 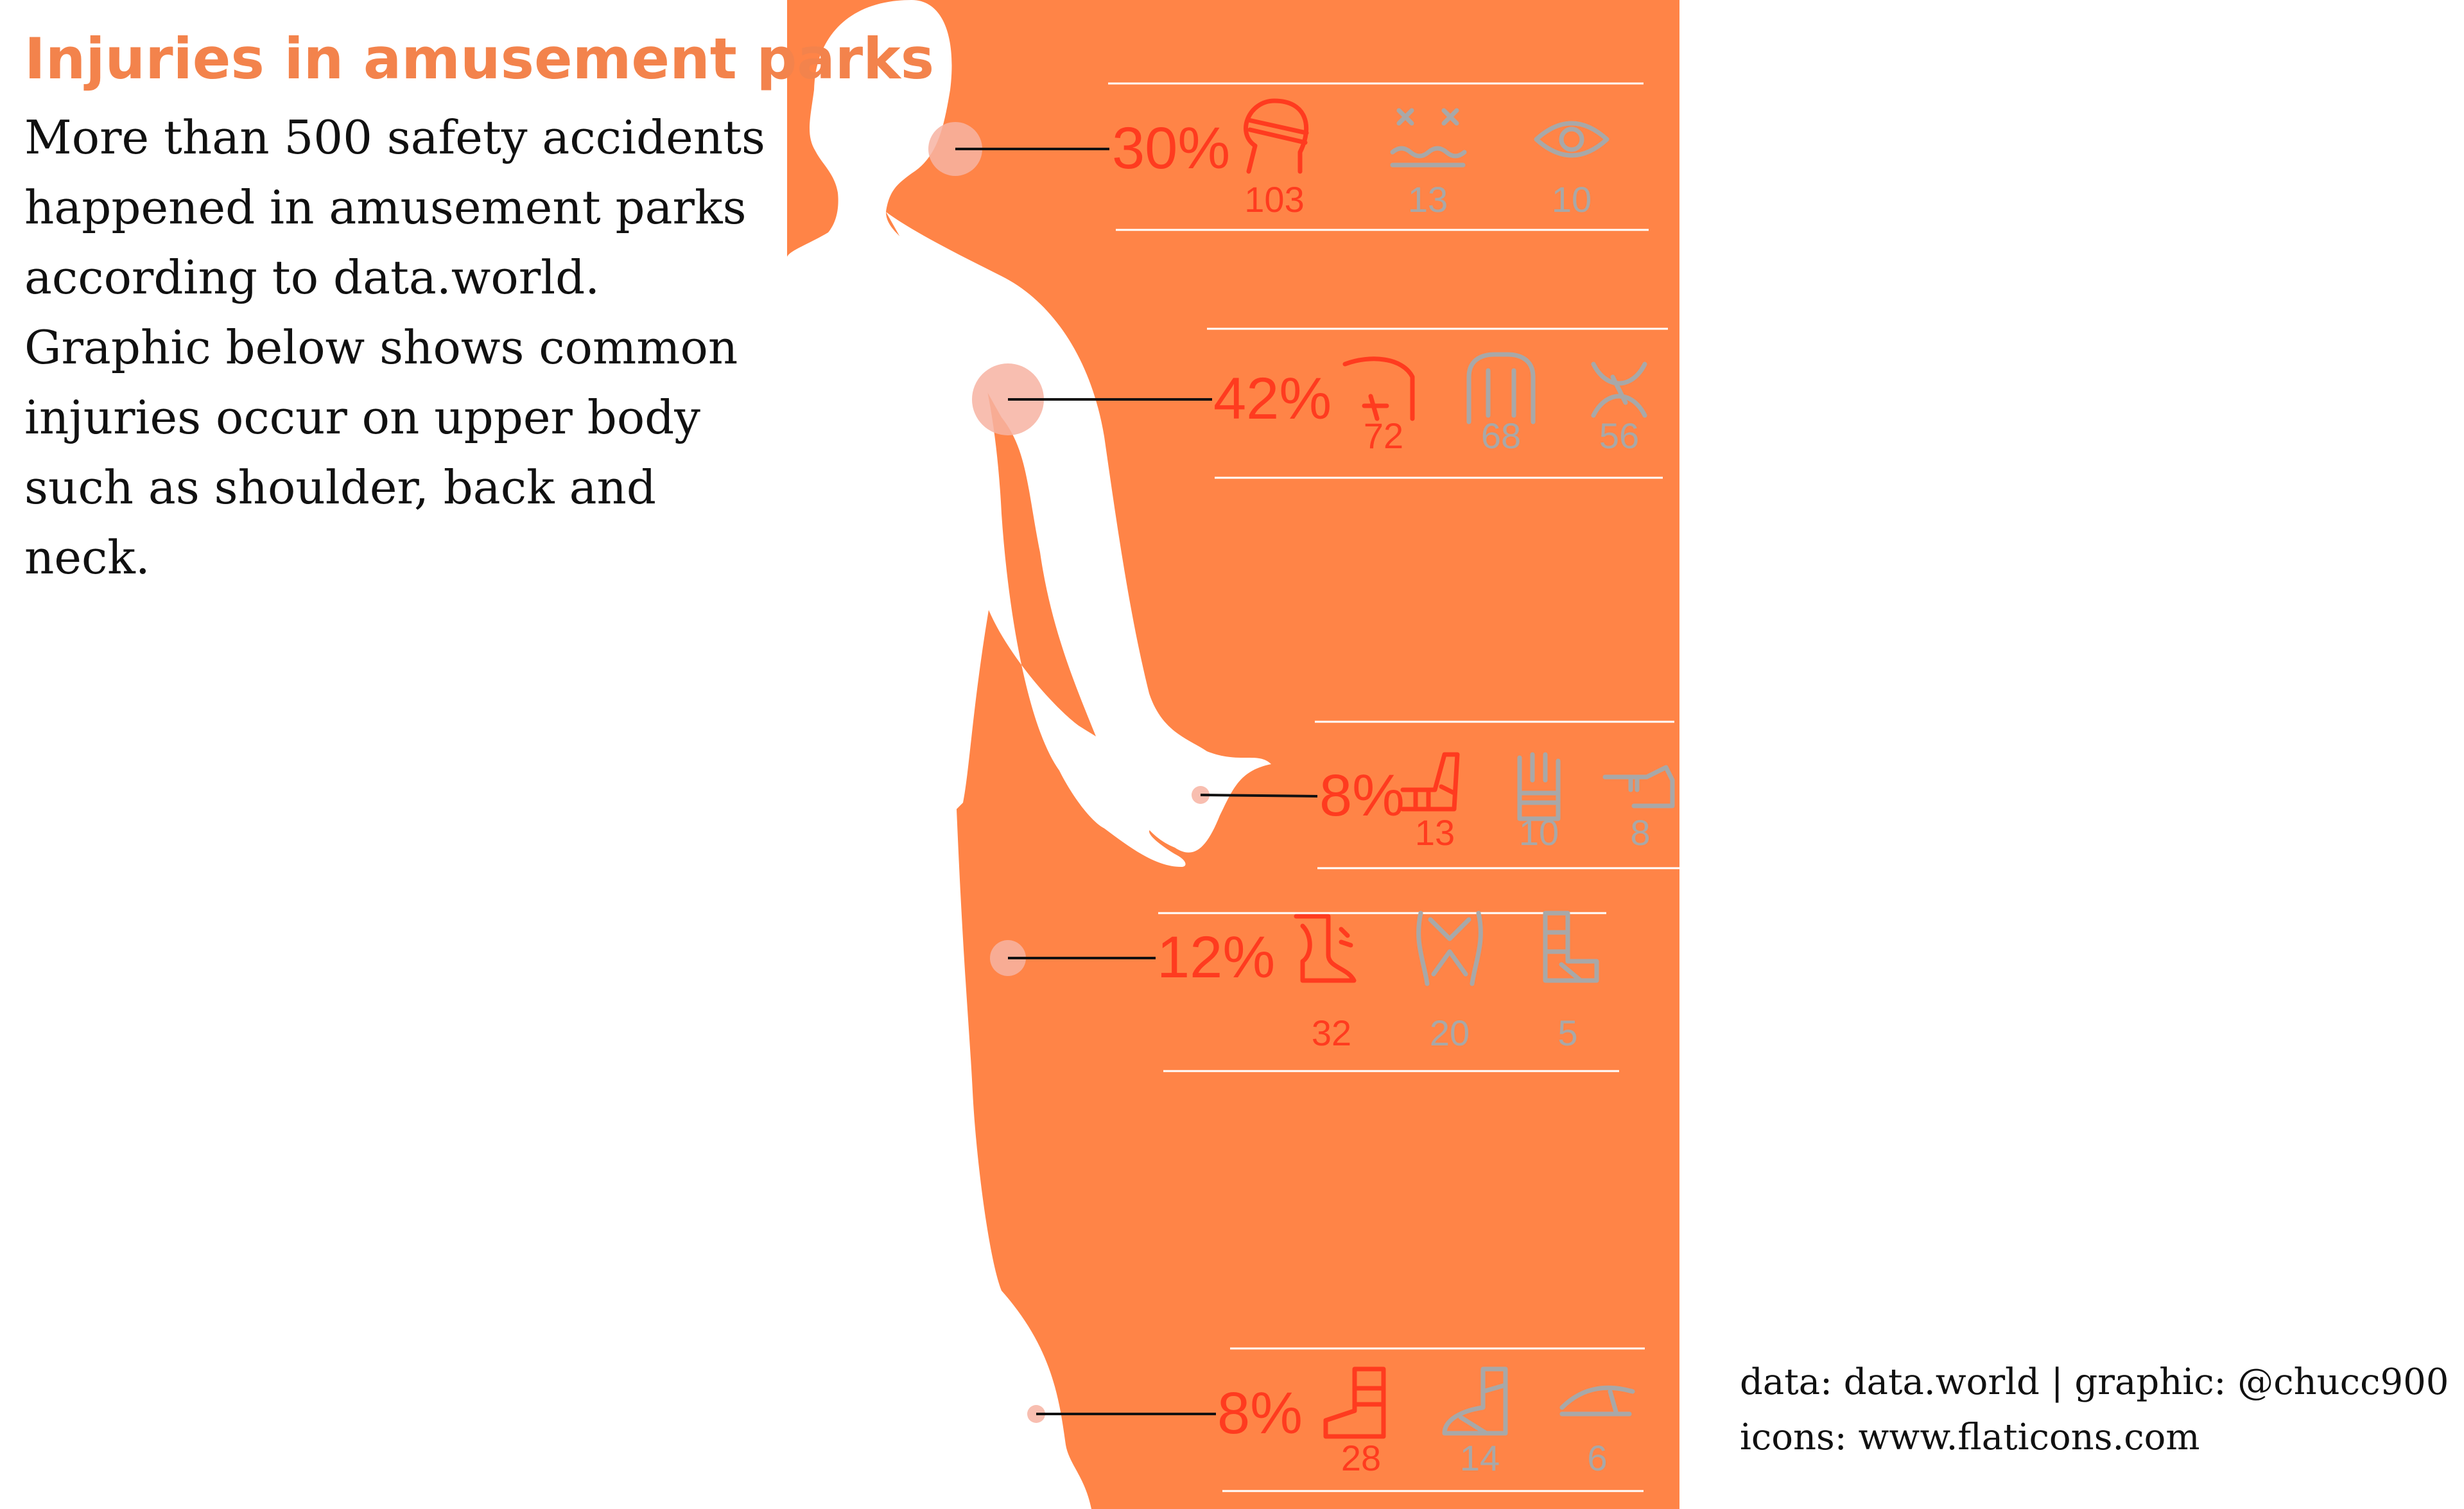 I want to click on percent-label: 12%, so click(x=1216, y=957).